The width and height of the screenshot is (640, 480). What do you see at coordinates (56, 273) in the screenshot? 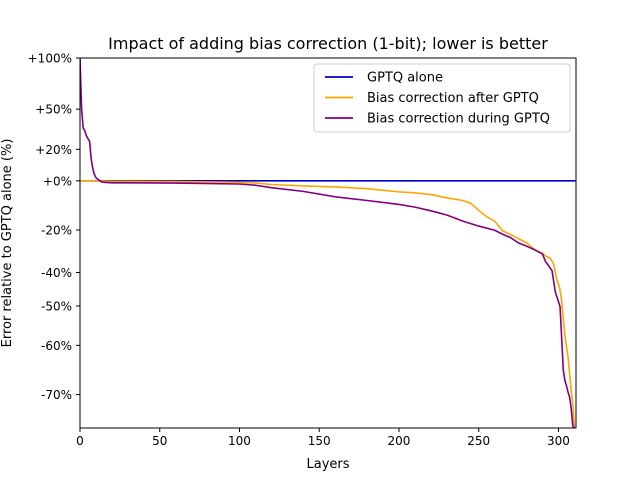
I see `y-tick-label: -40%` at bounding box center [56, 273].